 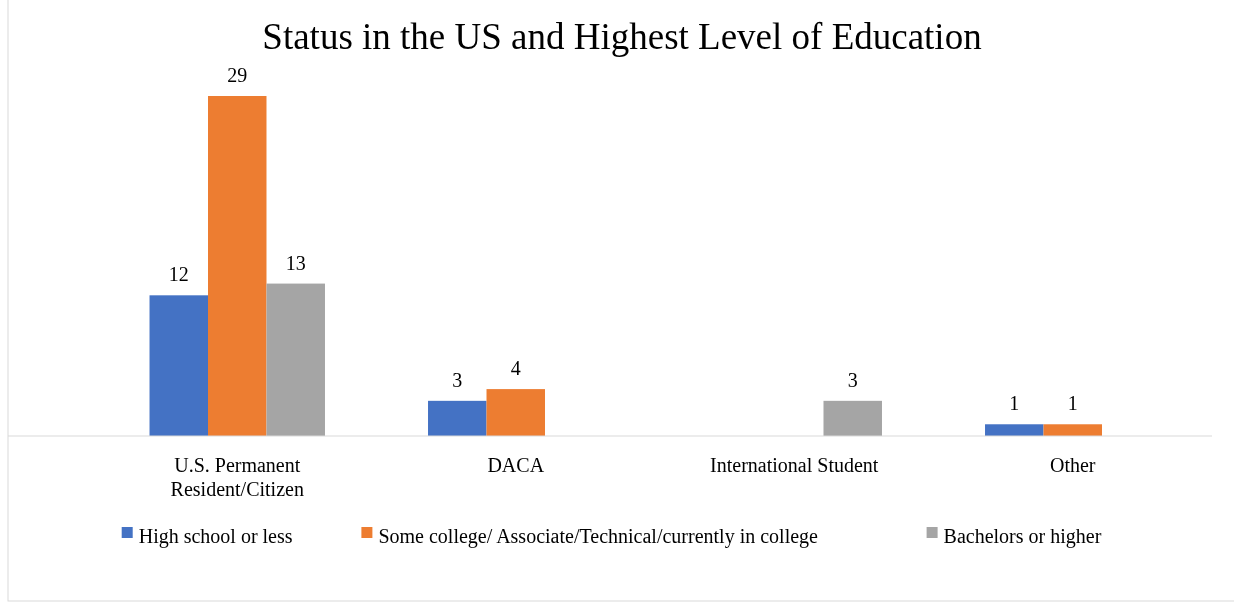 What do you see at coordinates (237, 75) in the screenshot?
I see `data-label: 29` at bounding box center [237, 75].